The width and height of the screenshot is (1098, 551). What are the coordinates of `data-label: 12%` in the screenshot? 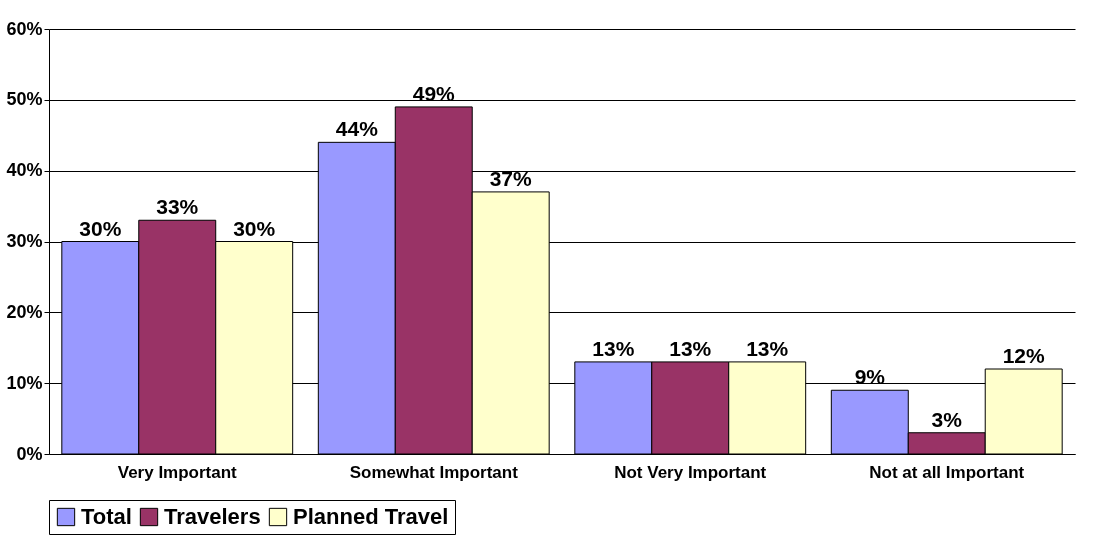 It's located at (1024, 355).